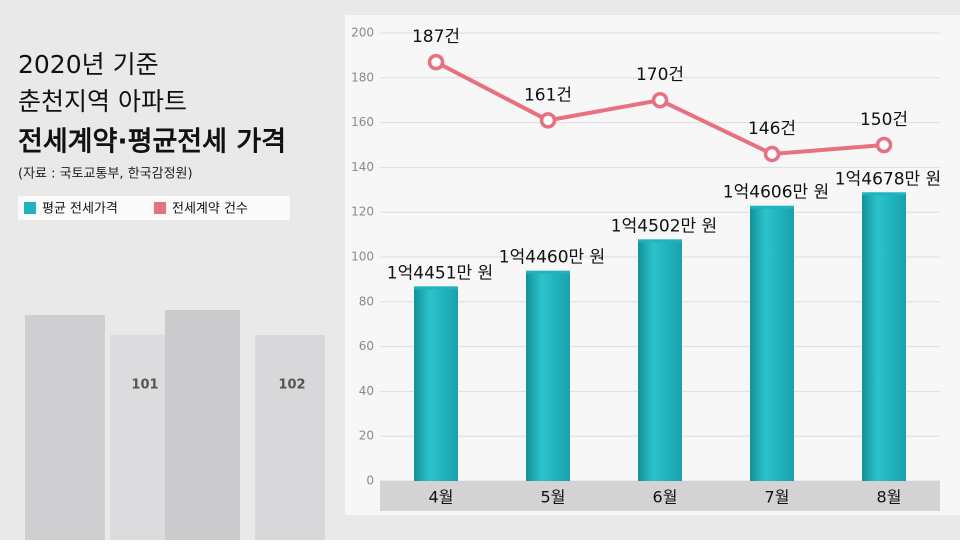 This screenshot has width=960, height=544. Describe the element at coordinates (80, 209) in the screenshot. I see `legend-label: 평균 전세가격` at that location.